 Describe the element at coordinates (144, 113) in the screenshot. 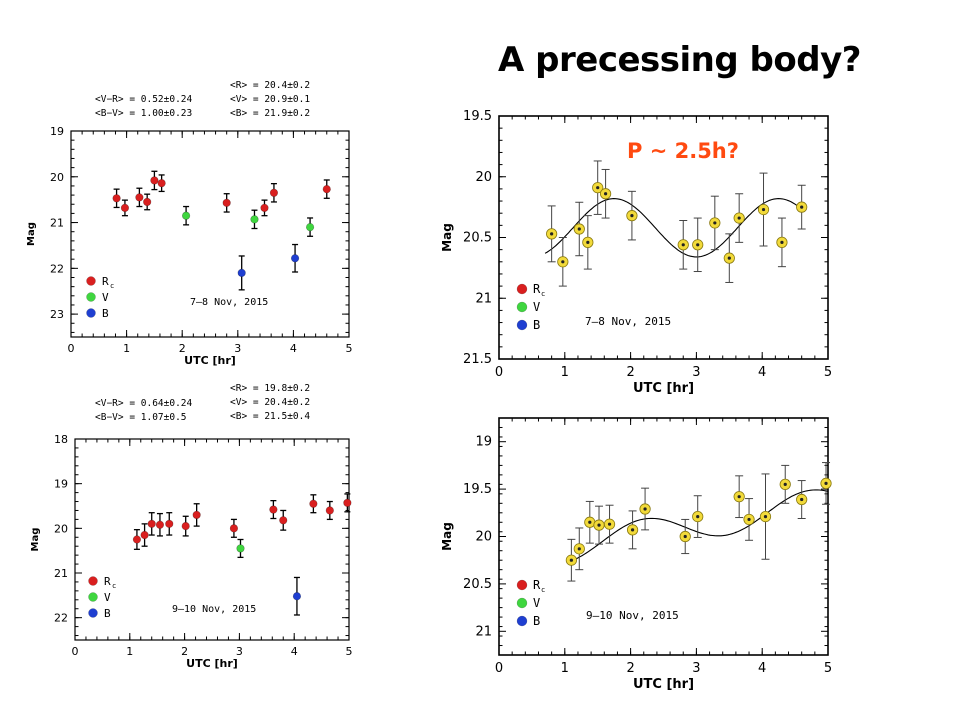

I see `info-line: <B−V> = 1.00±0.23` at that location.